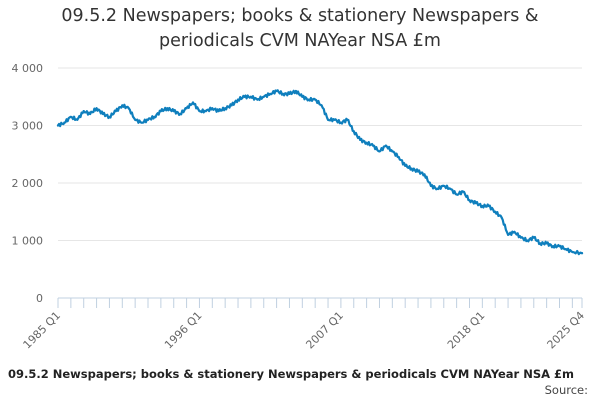  I want to click on x-axis, so click(320, 302).